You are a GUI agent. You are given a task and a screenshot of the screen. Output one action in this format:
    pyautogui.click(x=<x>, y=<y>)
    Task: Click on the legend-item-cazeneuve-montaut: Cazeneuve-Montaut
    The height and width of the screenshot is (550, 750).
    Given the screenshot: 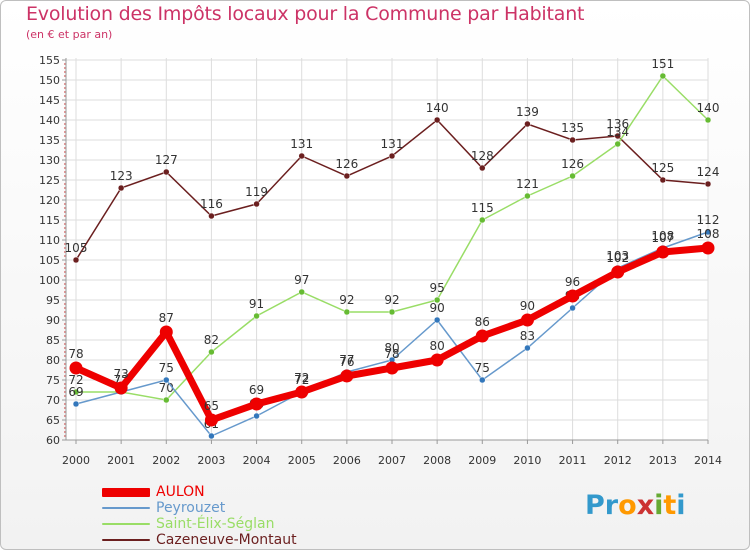 What is the action you would take?
    pyautogui.click(x=199, y=540)
    